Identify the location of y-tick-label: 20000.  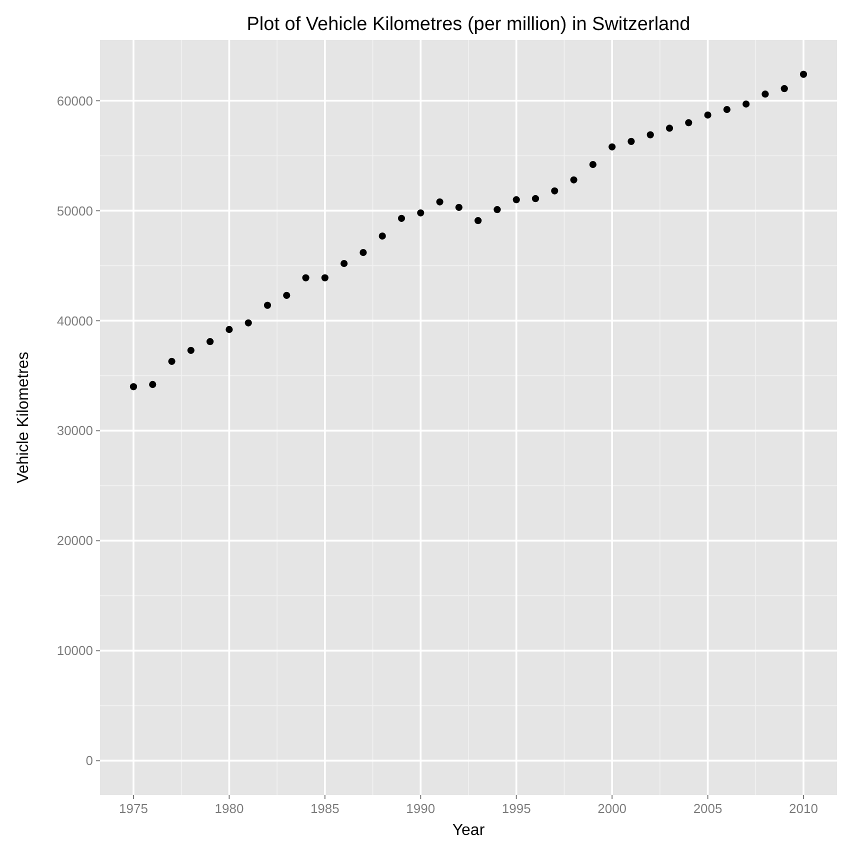
(74, 540).